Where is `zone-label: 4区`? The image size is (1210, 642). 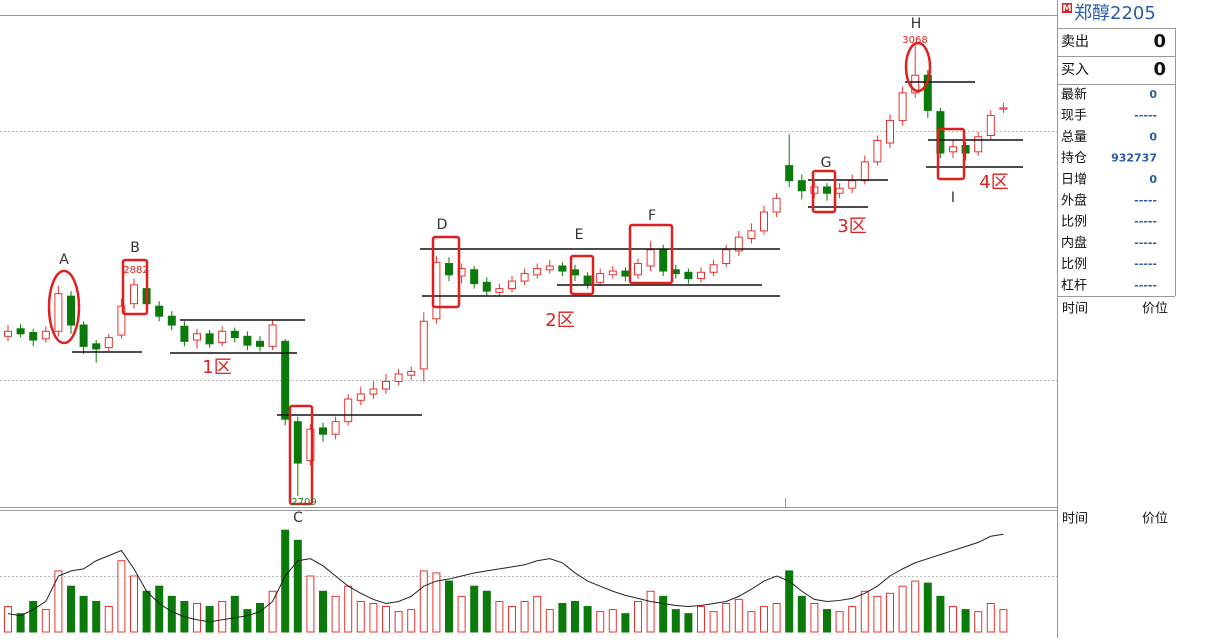 zone-label: 4区 is located at coordinates (993, 182).